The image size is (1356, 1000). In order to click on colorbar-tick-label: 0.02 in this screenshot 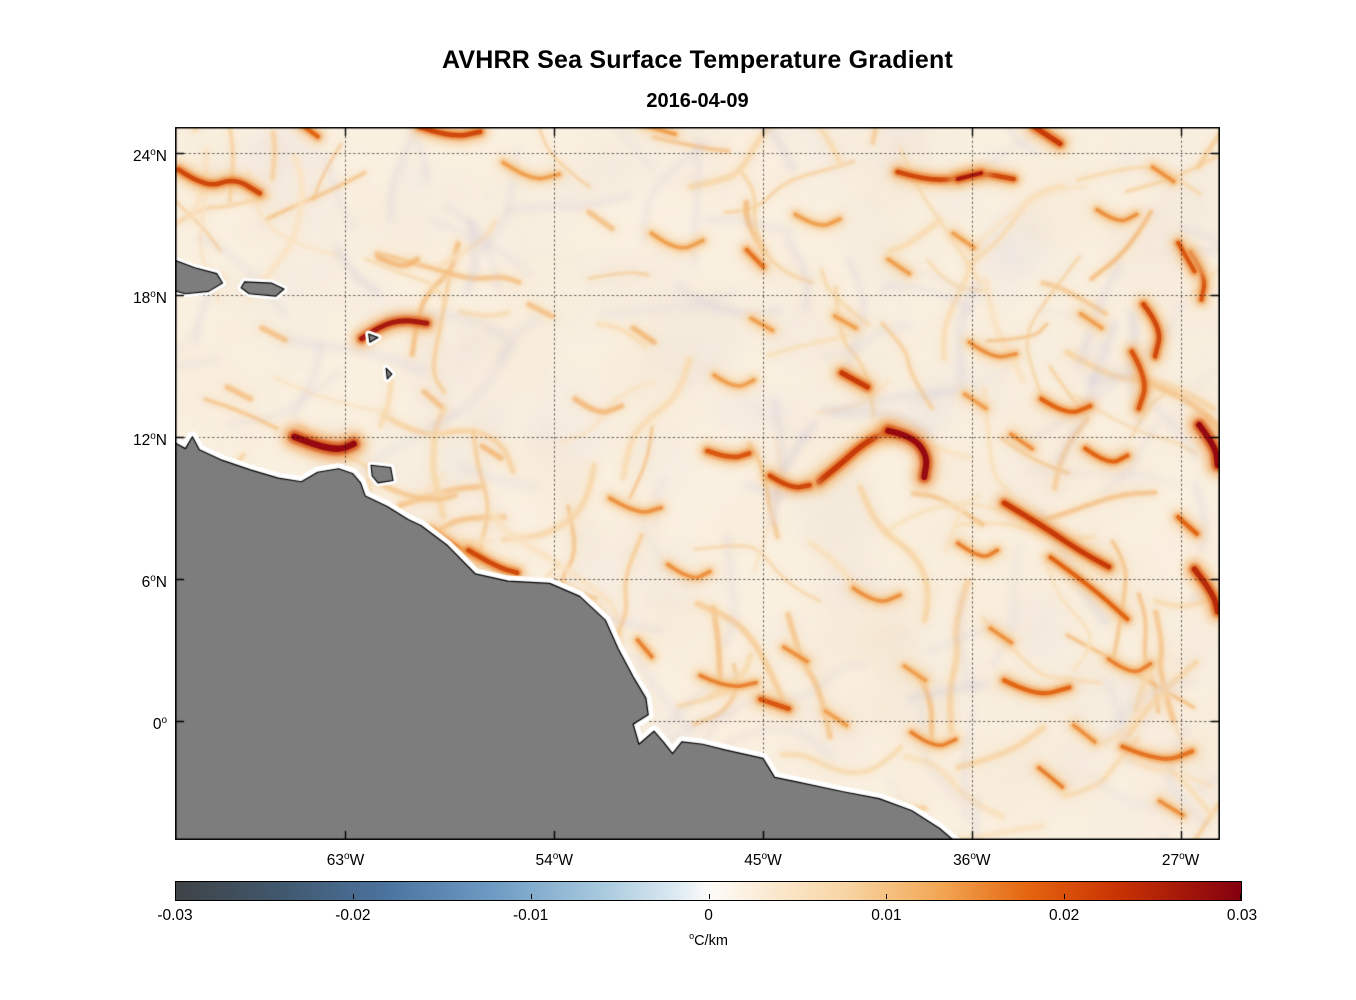, I will do `click(1064, 915)`.